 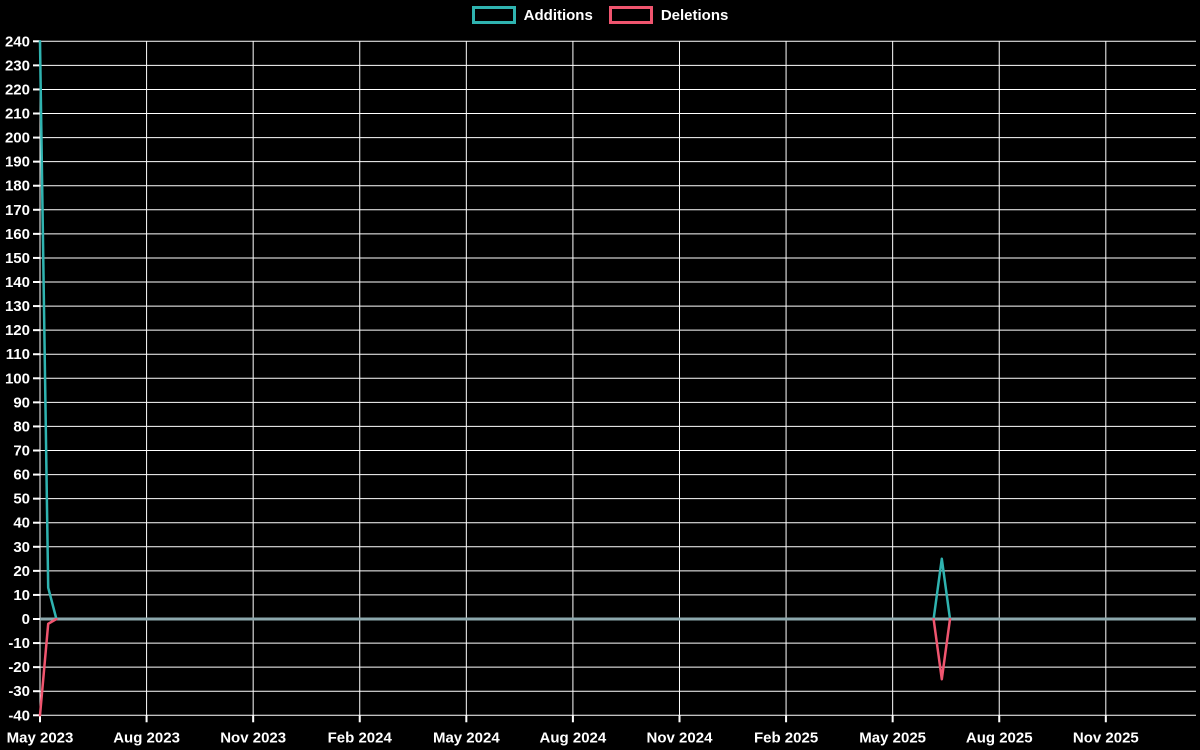 What do you see at coordinates (17, 138) in the screenshot?
I see `svg-text: 200` at bounding box center [17, 138].